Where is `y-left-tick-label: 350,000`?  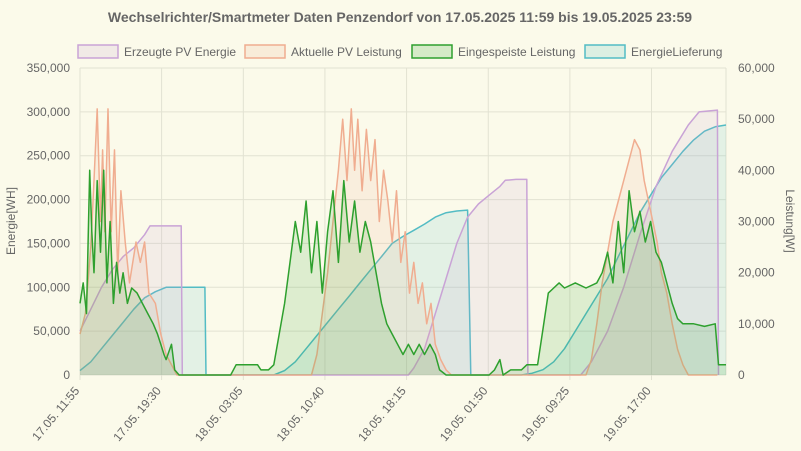
y-left-tick-label: 350,000 is located at coordinates (49, 68).